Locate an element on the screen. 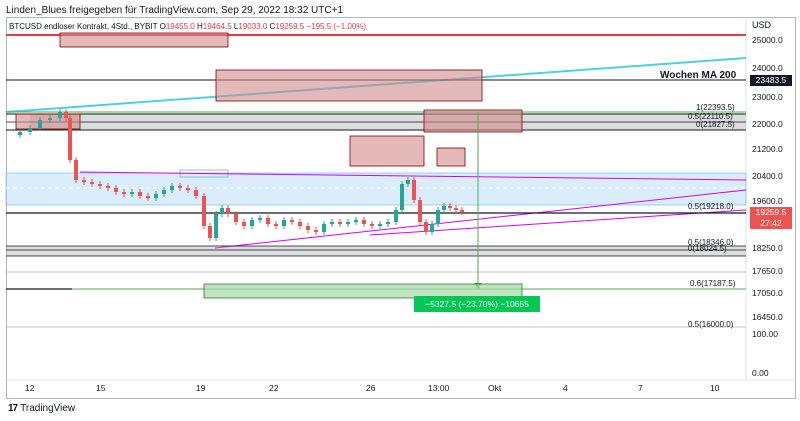 This screenshot has height=421, width=800. tradingview-logo-icon: 17 is located at coordinates (13, 408).